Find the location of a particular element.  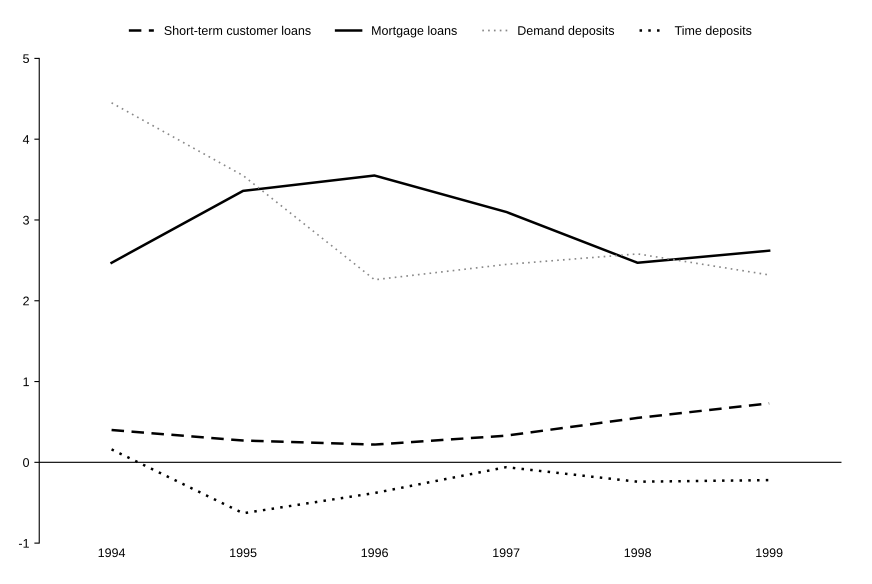

x-tick-label: 1994 is located at coordinates (112, 553).